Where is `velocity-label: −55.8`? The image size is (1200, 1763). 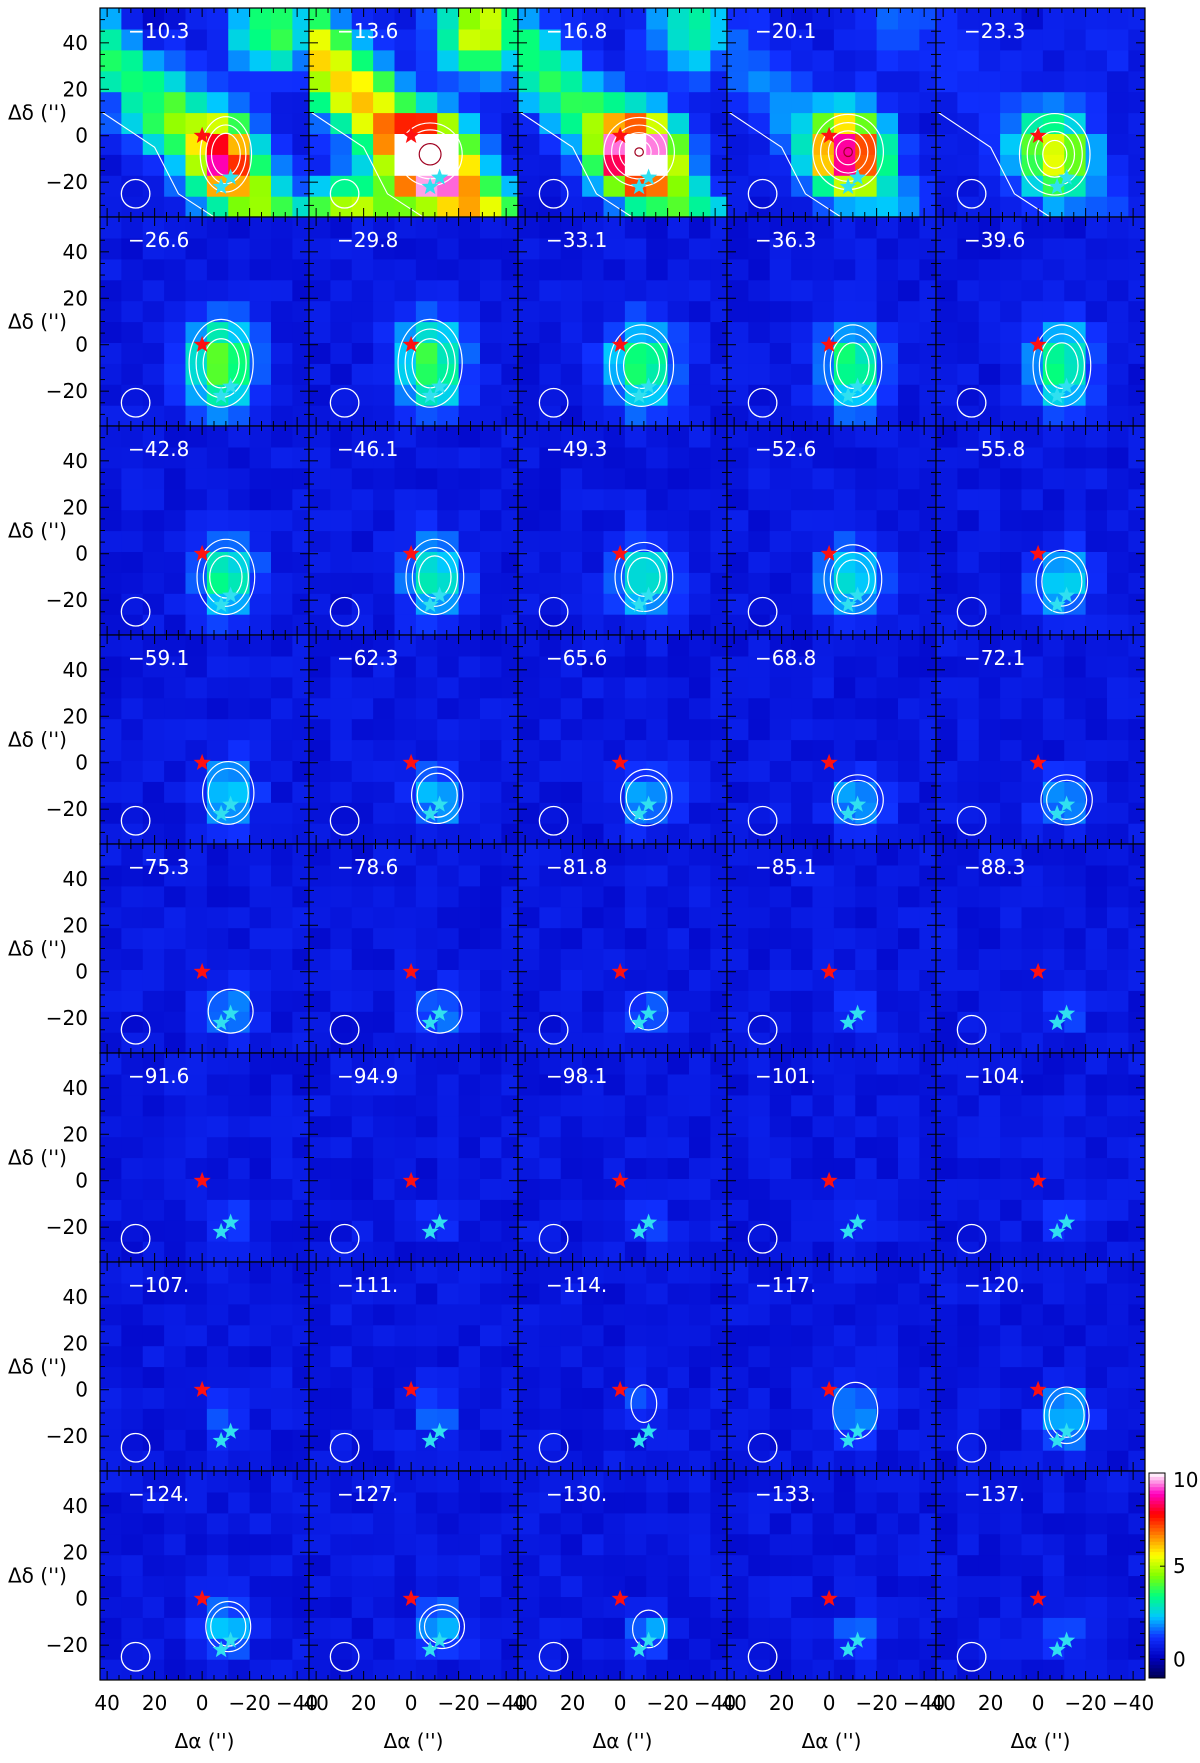 velocity-label: −55.8 is located at coordinates (994, 449).